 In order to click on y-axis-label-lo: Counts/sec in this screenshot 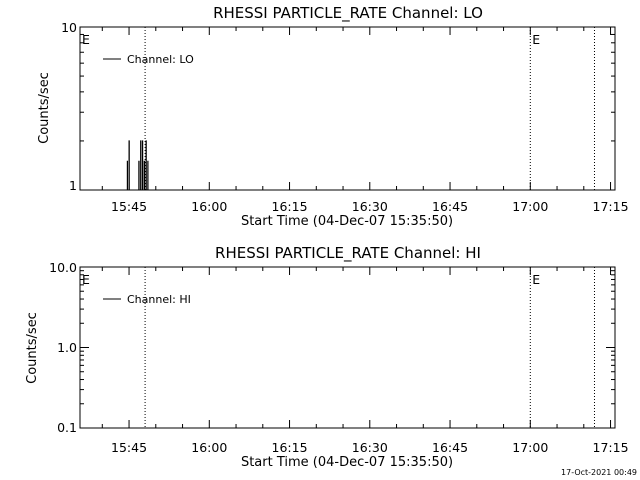, I will do `click(44, 108)`.